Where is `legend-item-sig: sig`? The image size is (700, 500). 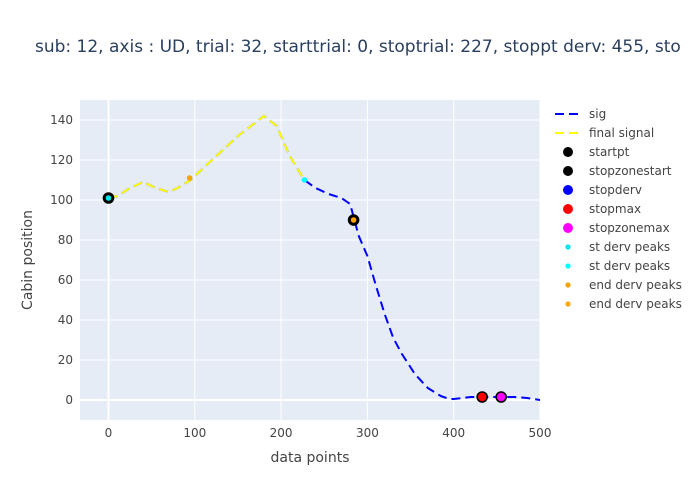
legend-item-sig: sig is located at coordinates (580, 114).